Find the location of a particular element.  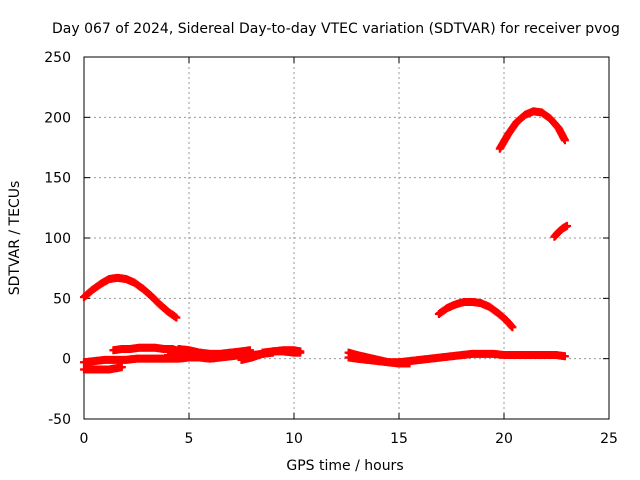

series-arc-b is located at coordinates (103, 368).